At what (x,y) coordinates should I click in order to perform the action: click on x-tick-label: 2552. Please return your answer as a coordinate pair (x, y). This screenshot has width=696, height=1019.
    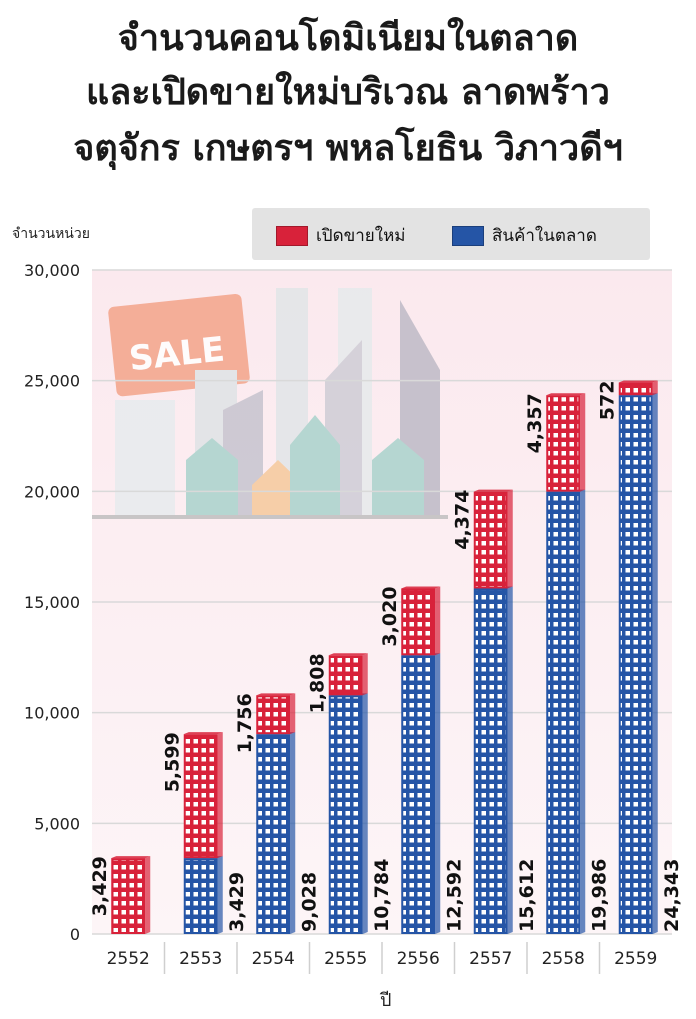
    Looking at the image, I should click on (128, 959).